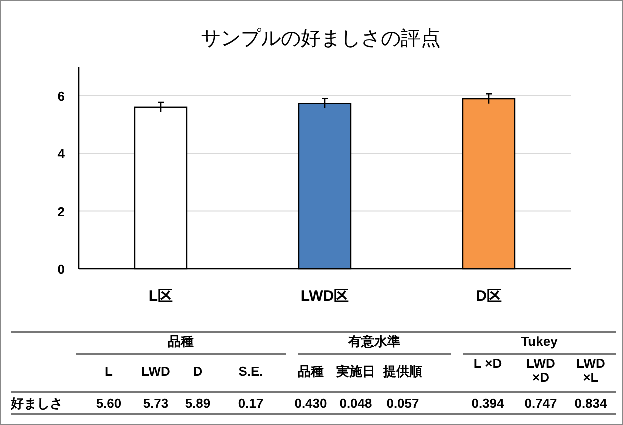  I want to click on y-tick-label: 4, so click(62, 154).